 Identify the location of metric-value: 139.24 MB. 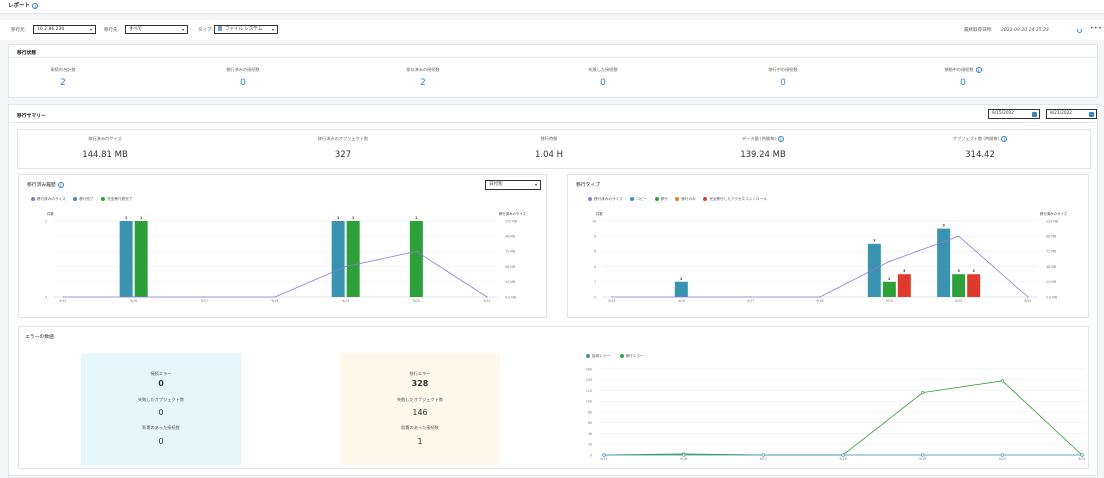
(763, 155).